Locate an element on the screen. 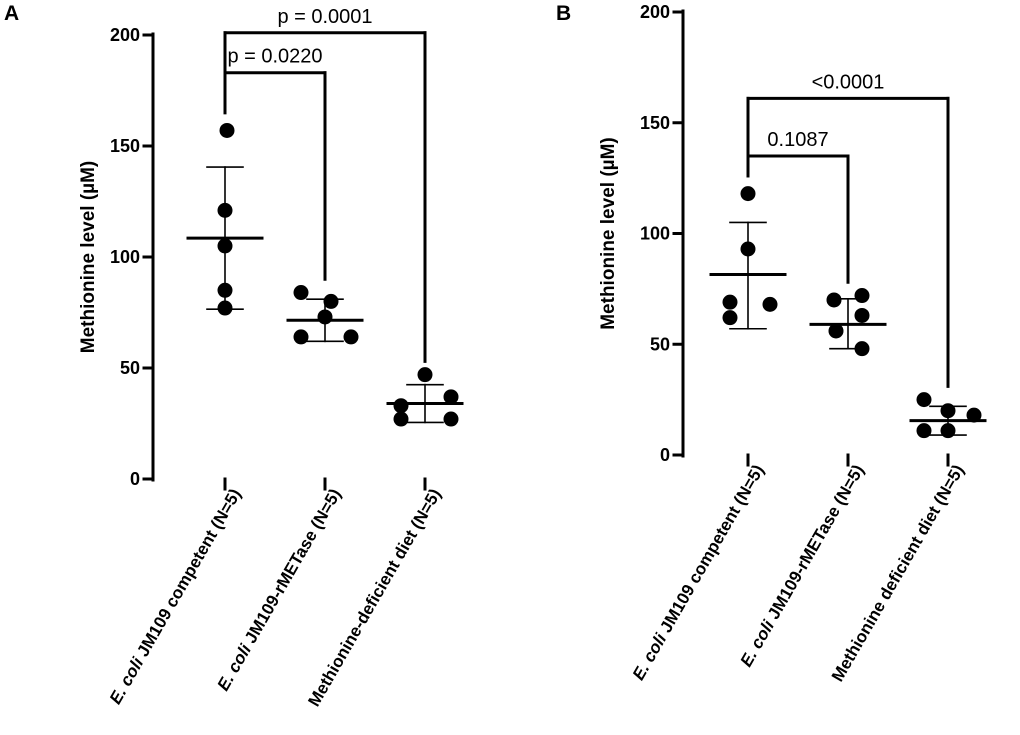 The height and width of the screenshot is (735, 1020). panel-letter-b: B is located at coordinates (563, 13).